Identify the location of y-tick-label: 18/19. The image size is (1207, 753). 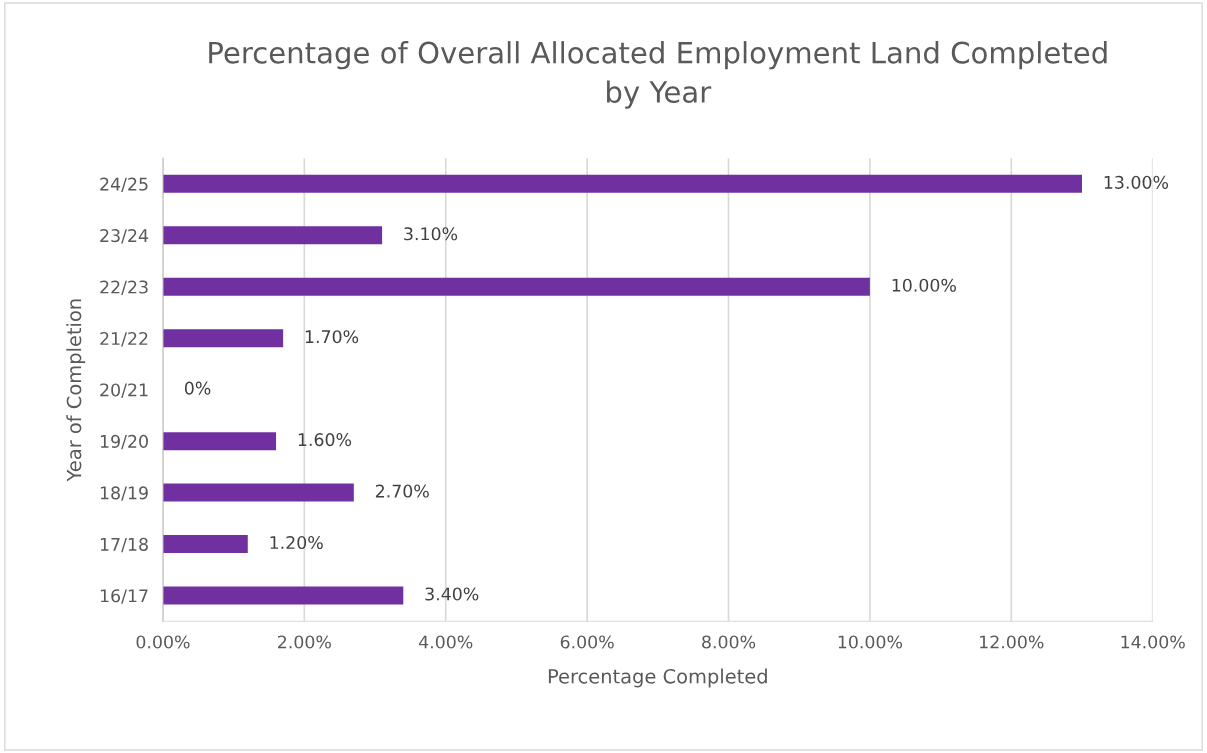
(124, 493).